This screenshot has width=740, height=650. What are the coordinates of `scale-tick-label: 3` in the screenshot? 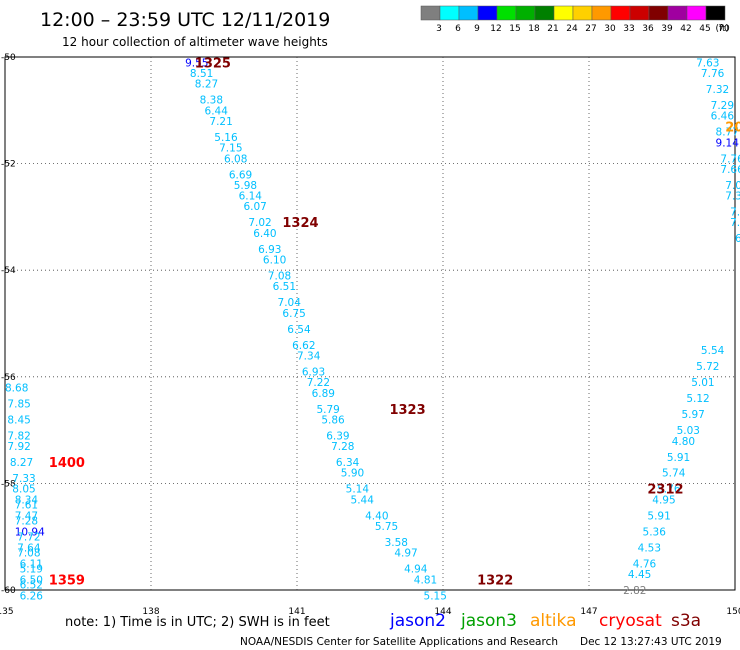 It's located at (439, 29).